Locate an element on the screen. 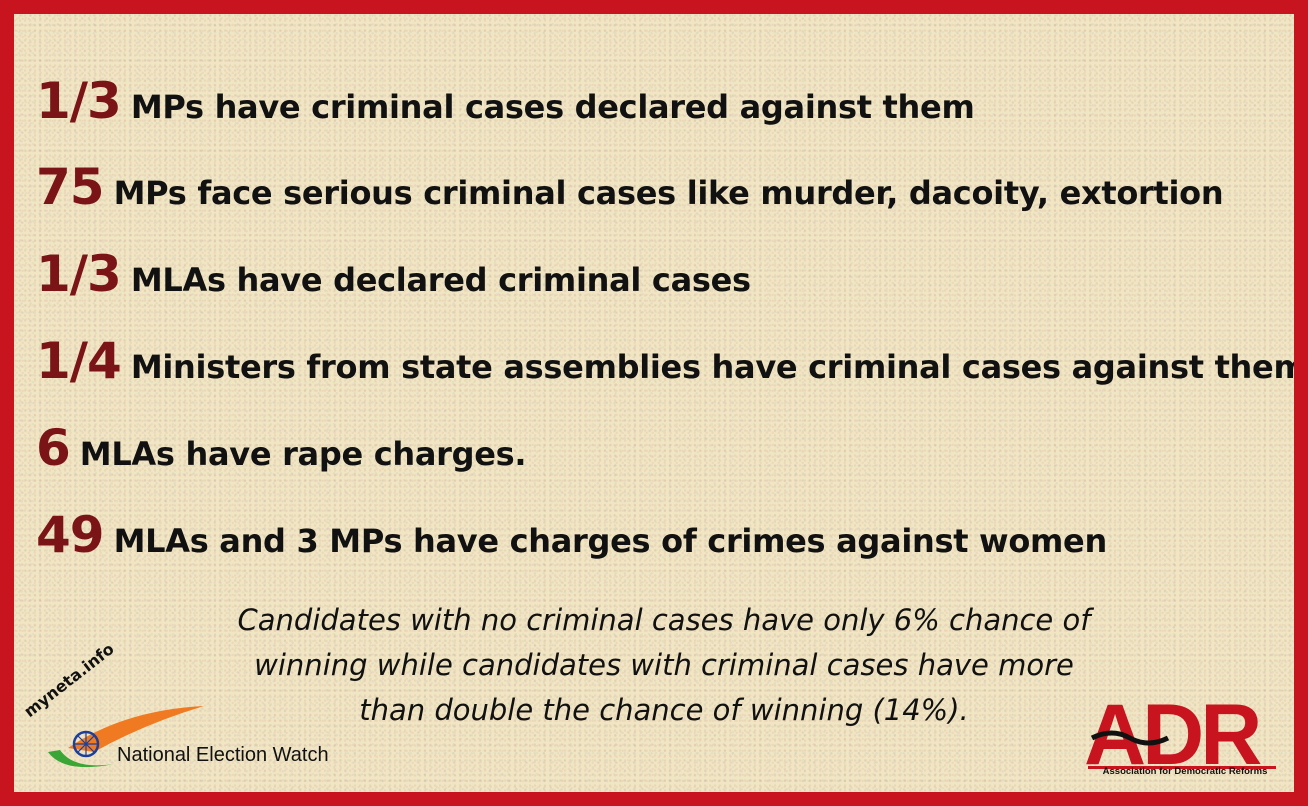  national-election-watch-logo is located at coordinates (126, 737).